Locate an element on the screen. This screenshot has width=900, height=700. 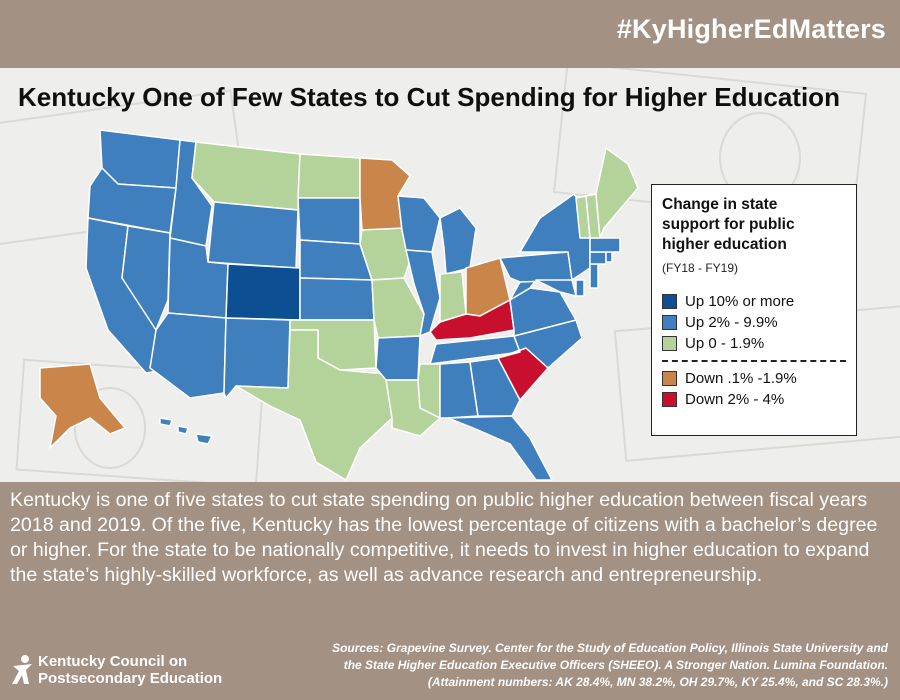
hashtag: #KyHigherEdMatters is located at coordinates (751, 29).